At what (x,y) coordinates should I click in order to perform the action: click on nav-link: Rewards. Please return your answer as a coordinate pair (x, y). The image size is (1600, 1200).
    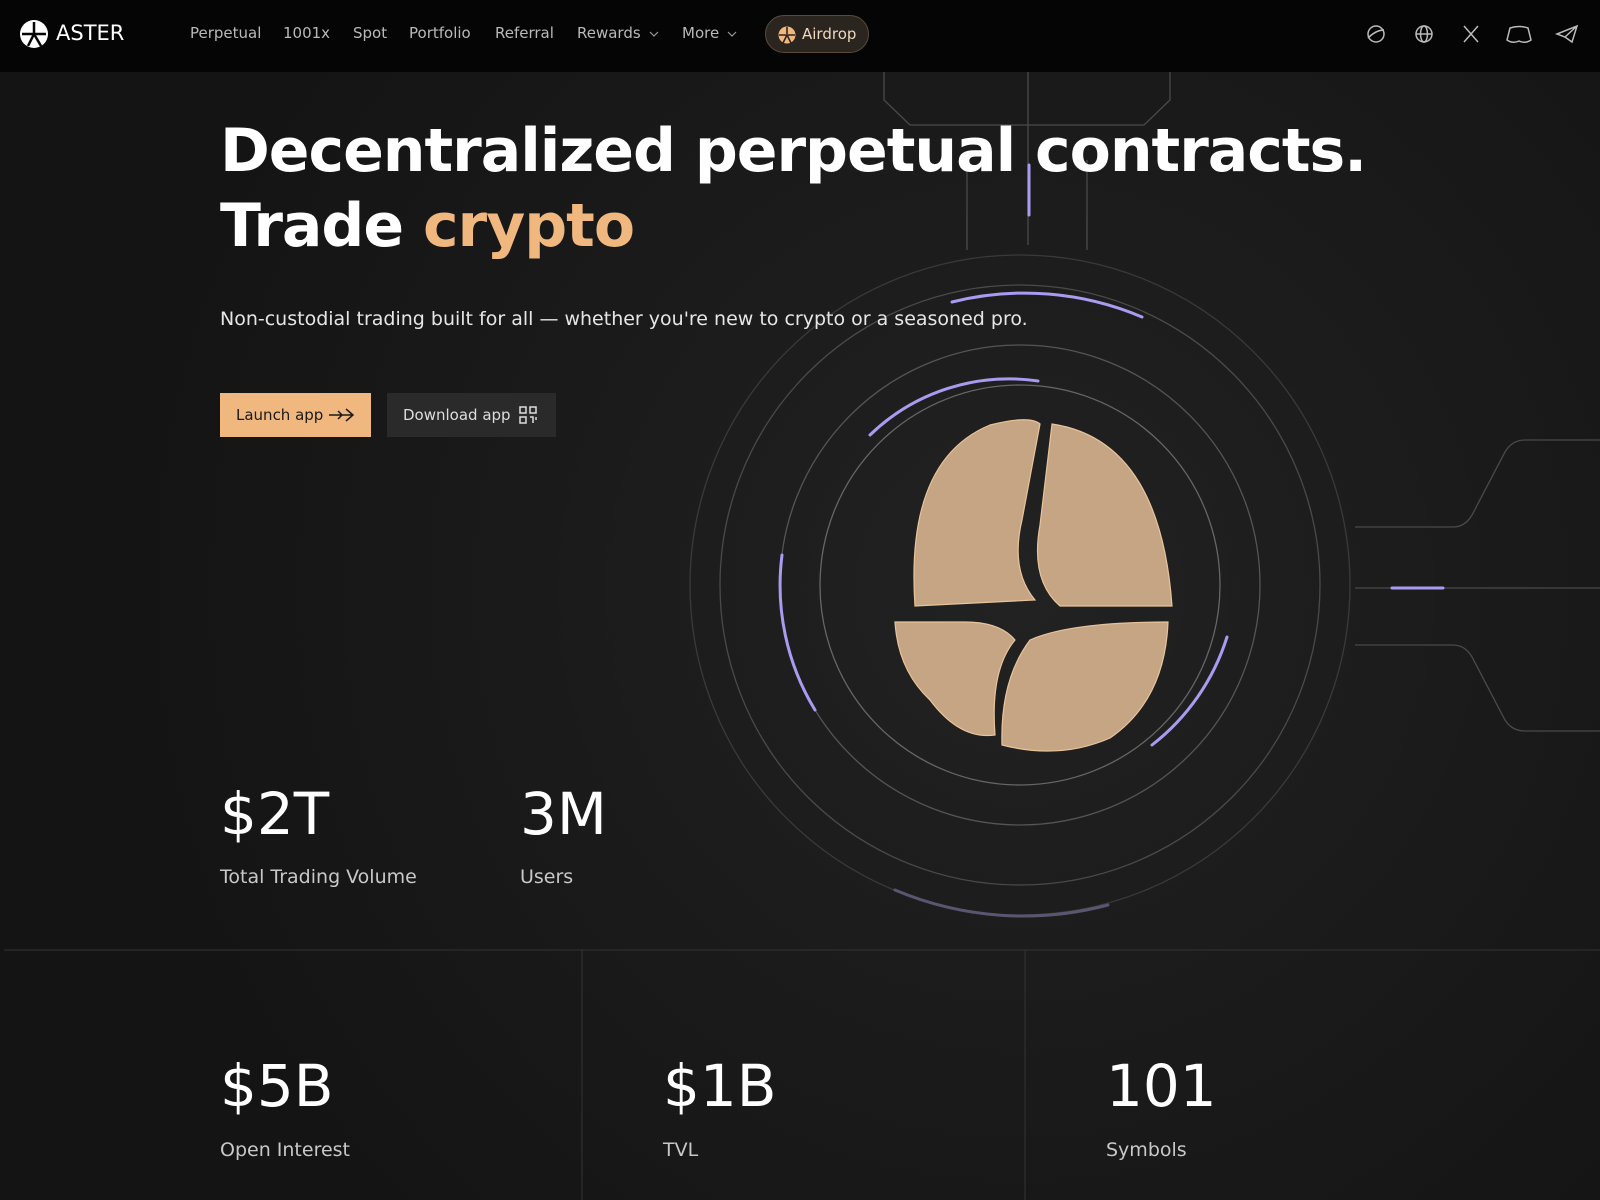
    Looking at the image, I should click on (618, 33).